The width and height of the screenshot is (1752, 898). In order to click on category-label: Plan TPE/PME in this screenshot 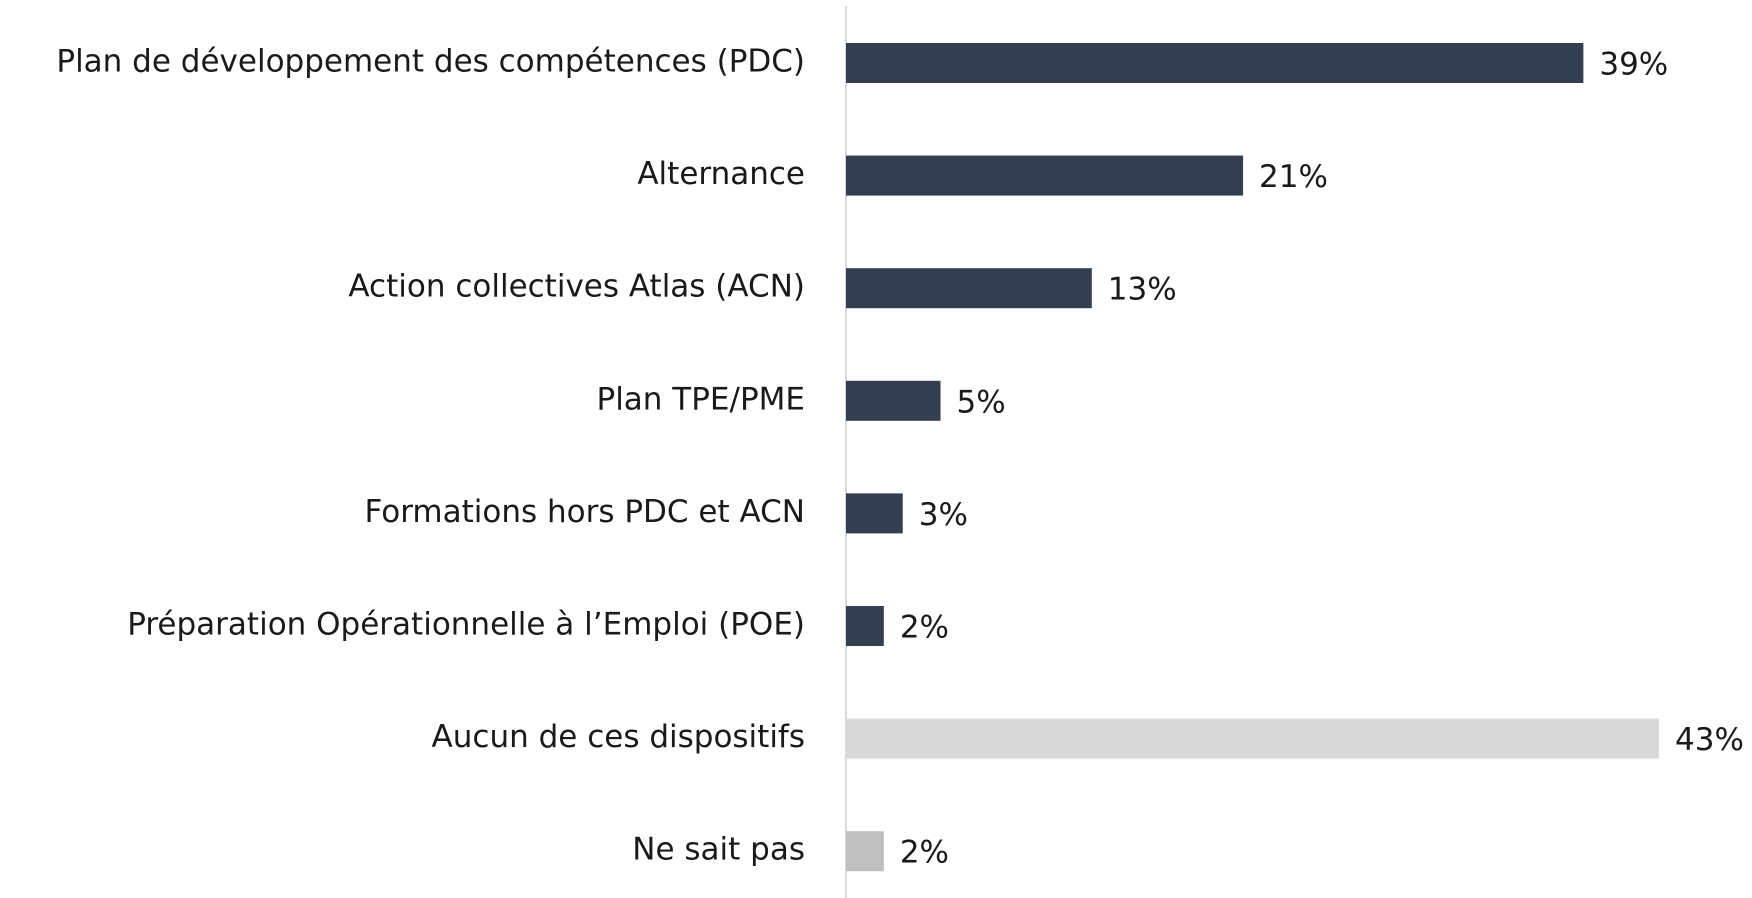, I will do `click(701, 399)`.